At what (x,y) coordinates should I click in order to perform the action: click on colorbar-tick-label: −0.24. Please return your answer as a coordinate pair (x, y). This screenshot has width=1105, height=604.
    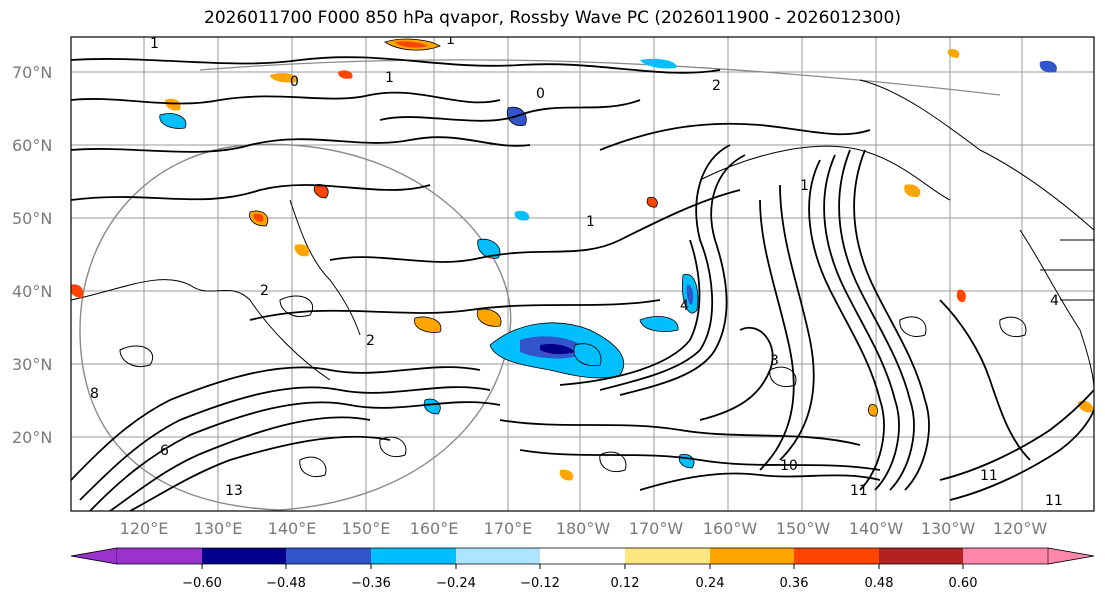
    Looking at the image, I should click on (456, 583).